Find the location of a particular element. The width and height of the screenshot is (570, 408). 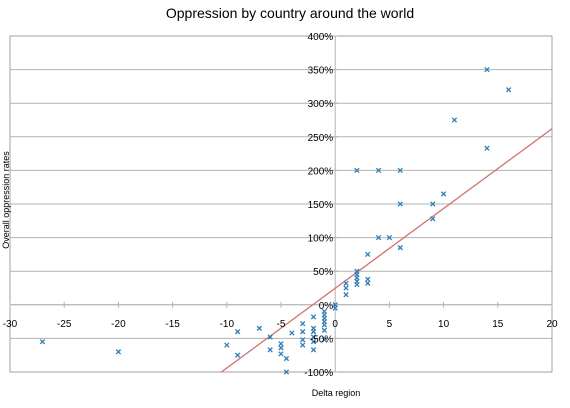

x-tick-label: 5 is located at coordinates (390, 324).